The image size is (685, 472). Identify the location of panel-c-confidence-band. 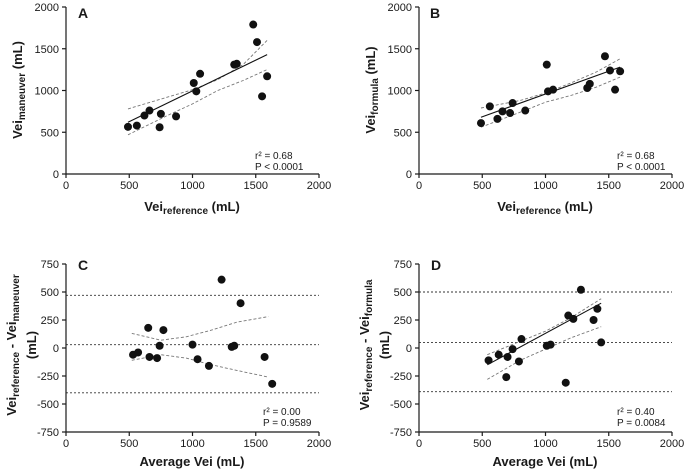
(200, 347).